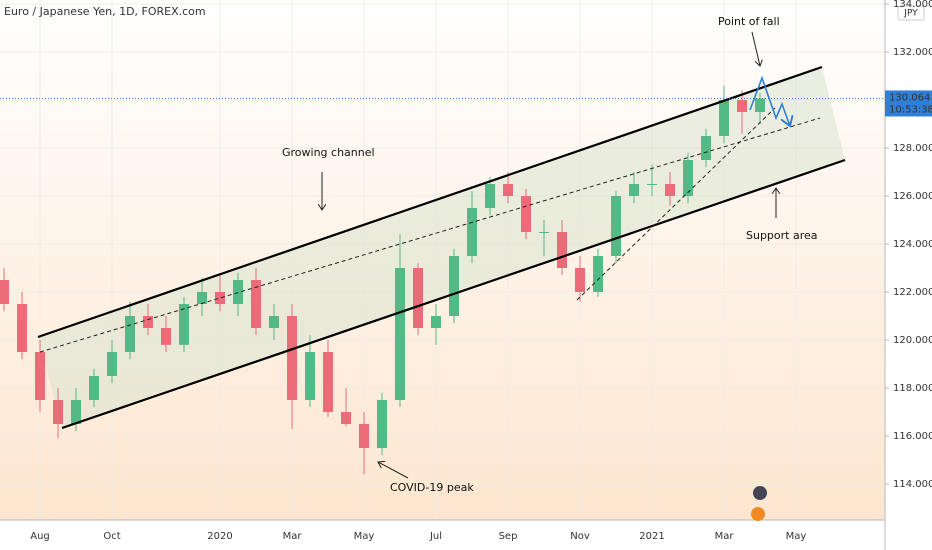 This screenshot has height=550, width=932. I want to click on x-tick-label: Nov, so click(580, 536).